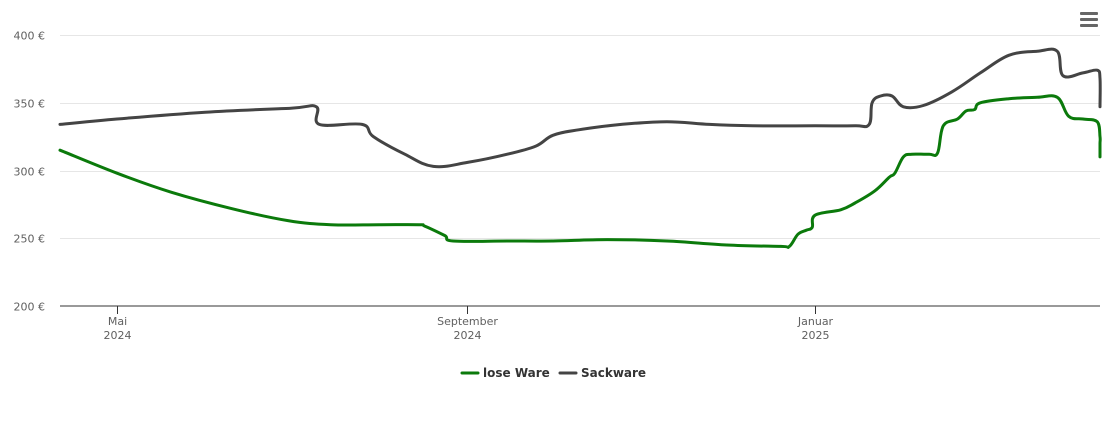 This screenshot has height=423, width=1110. I want to click on y-tick-label: 200 €, so click(30, 307).